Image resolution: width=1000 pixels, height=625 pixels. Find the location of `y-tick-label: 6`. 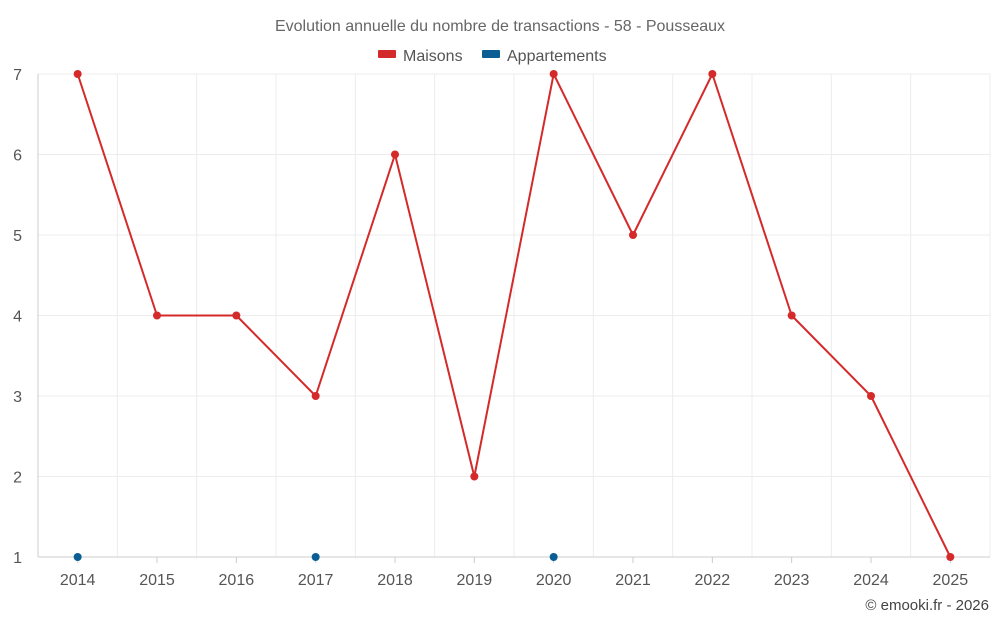

y-tick-label: 6 is located at coordinates (17, 156).